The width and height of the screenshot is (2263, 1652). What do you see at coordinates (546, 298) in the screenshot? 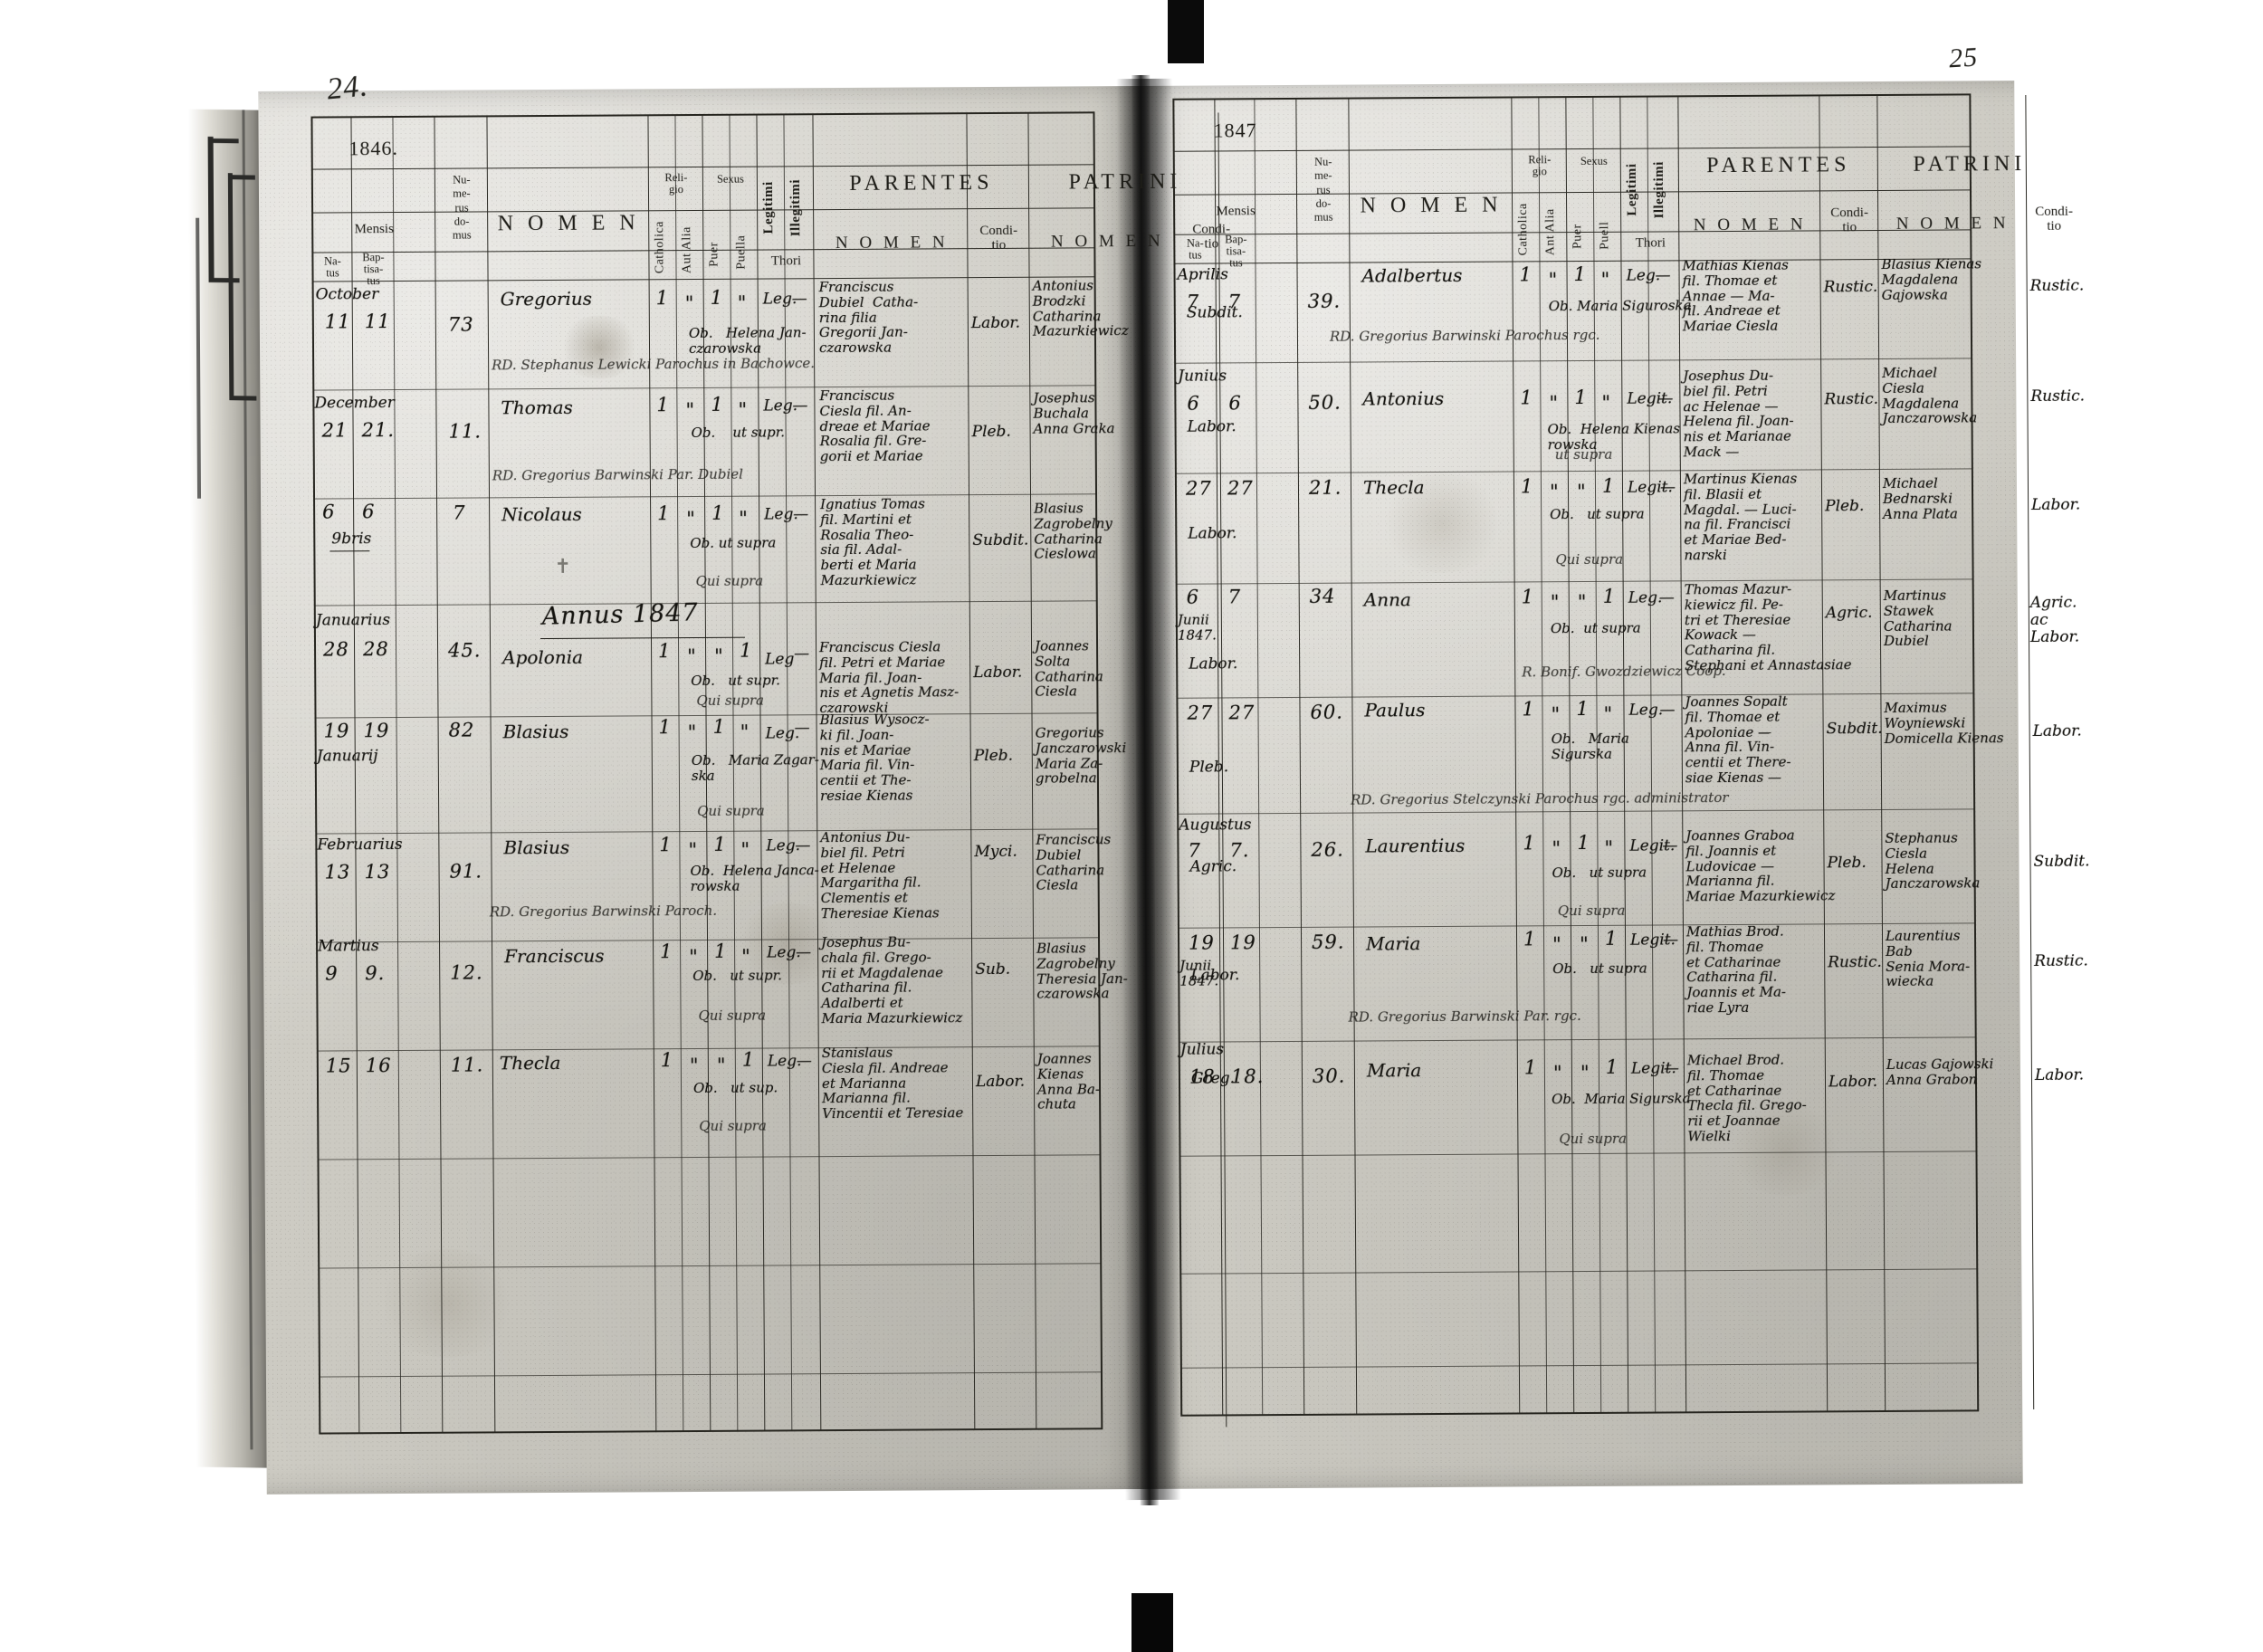
I see `cell-nomen: Gregorius` at bounding box center [546, 298].